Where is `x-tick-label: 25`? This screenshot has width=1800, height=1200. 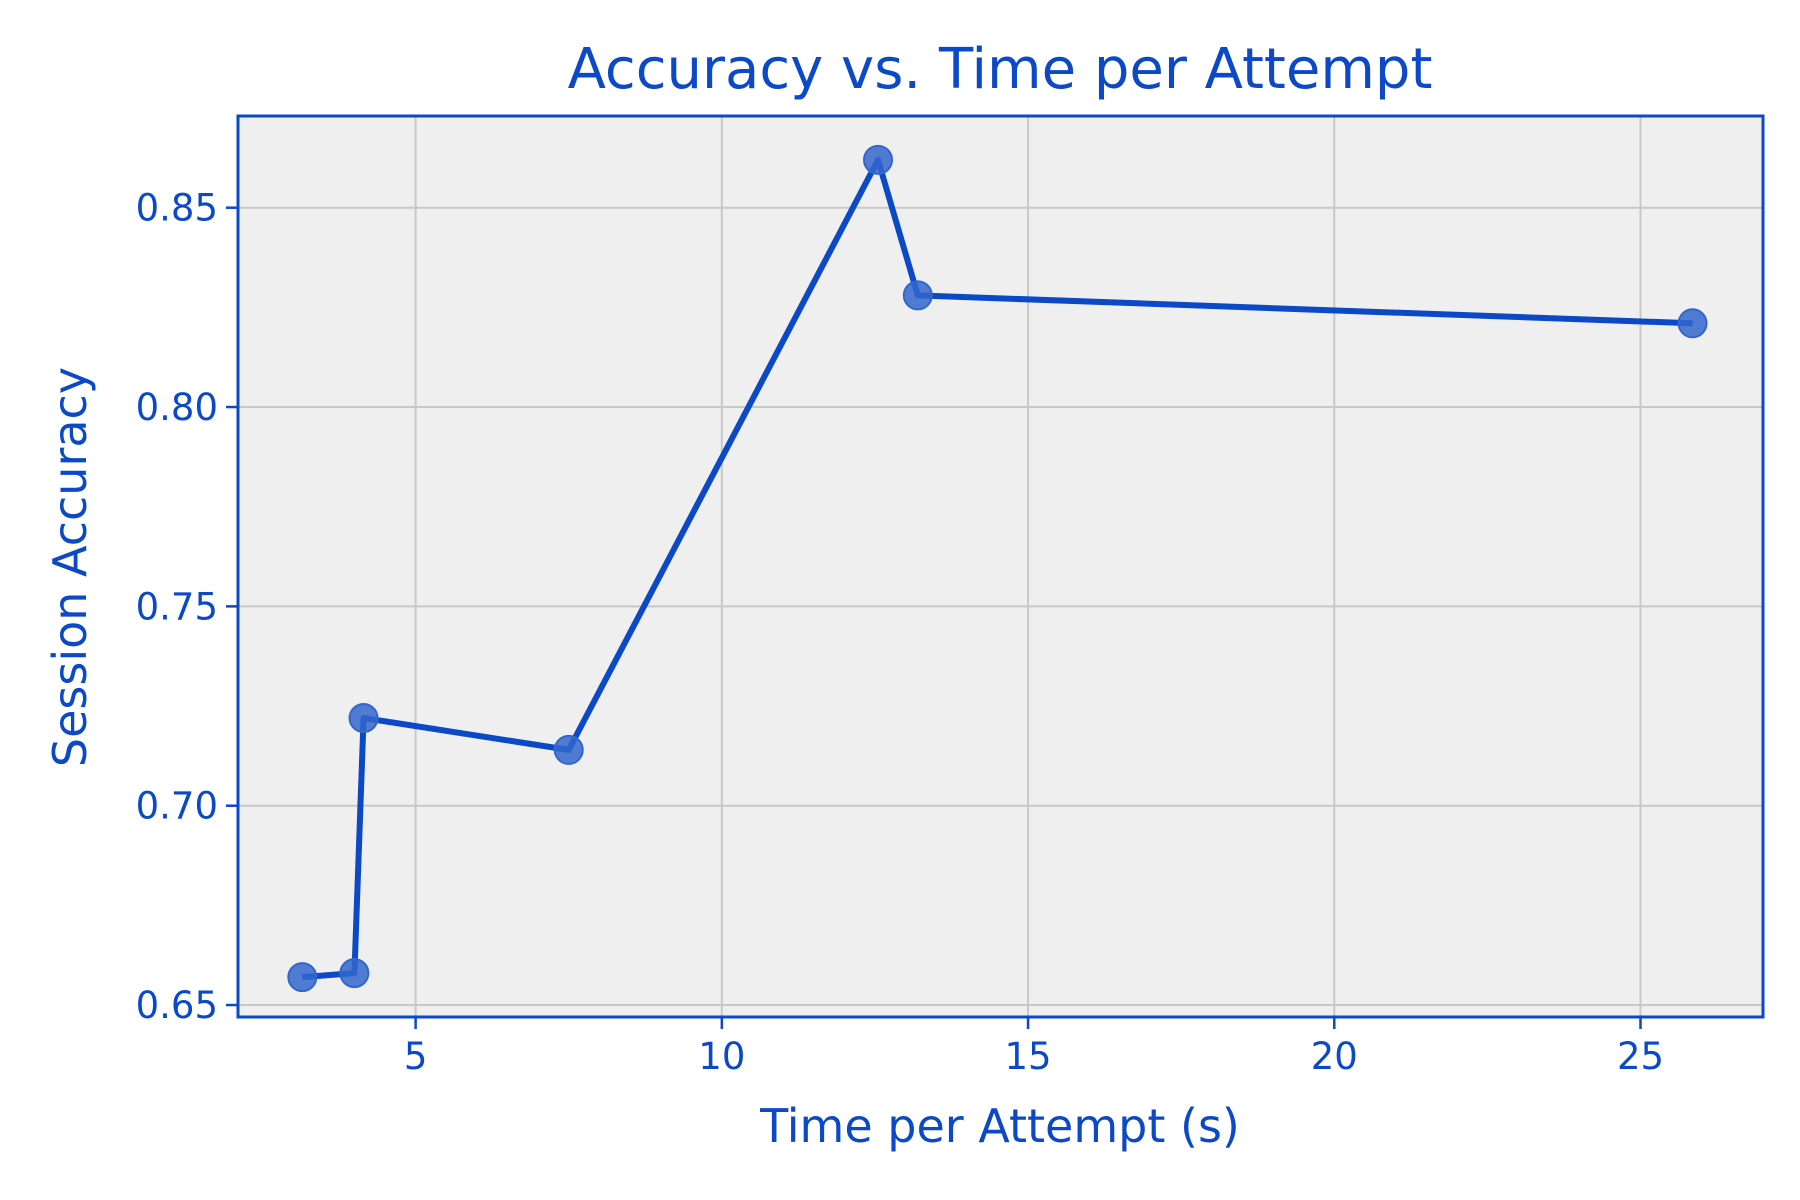 x-tick-label: 25 is located at coordinates (1640, 1056).